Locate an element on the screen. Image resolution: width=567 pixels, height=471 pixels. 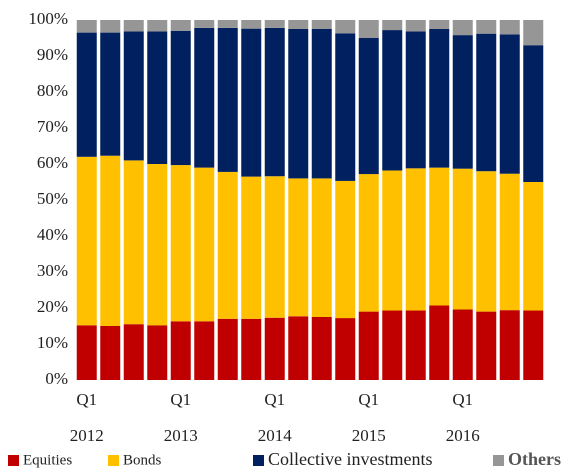
y-tick-label: 60% is located at coordinates (52, 162).